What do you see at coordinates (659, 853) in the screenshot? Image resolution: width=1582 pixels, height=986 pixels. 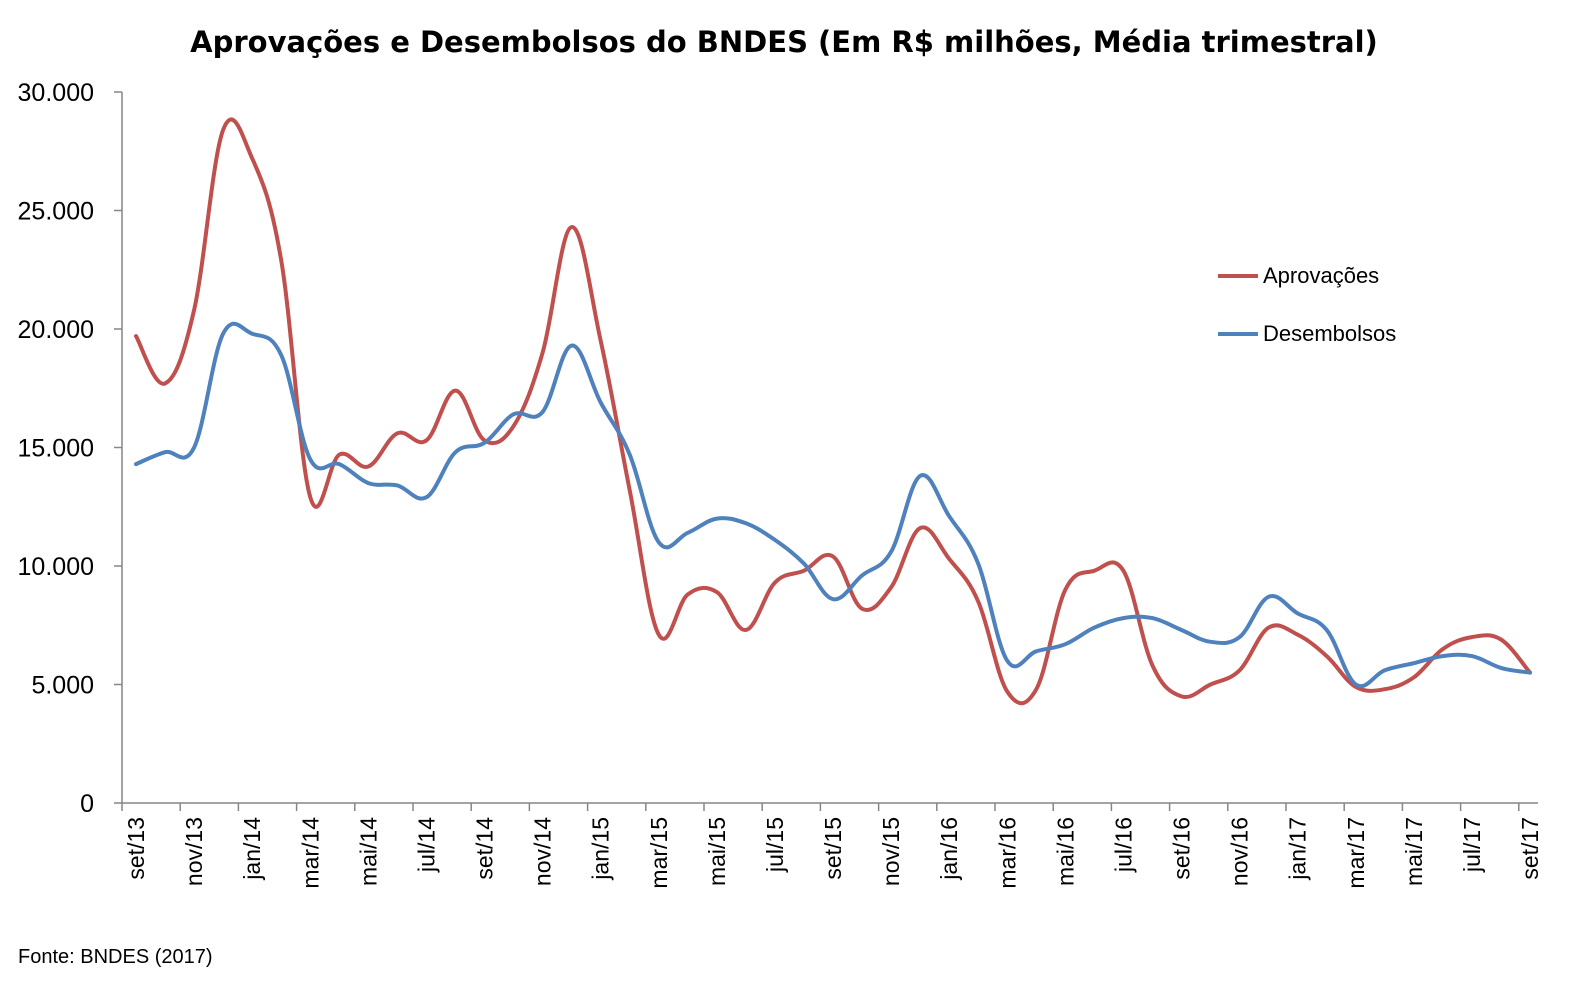 I see `x-tick-label: mar/15` at bounding box center [659, 853].